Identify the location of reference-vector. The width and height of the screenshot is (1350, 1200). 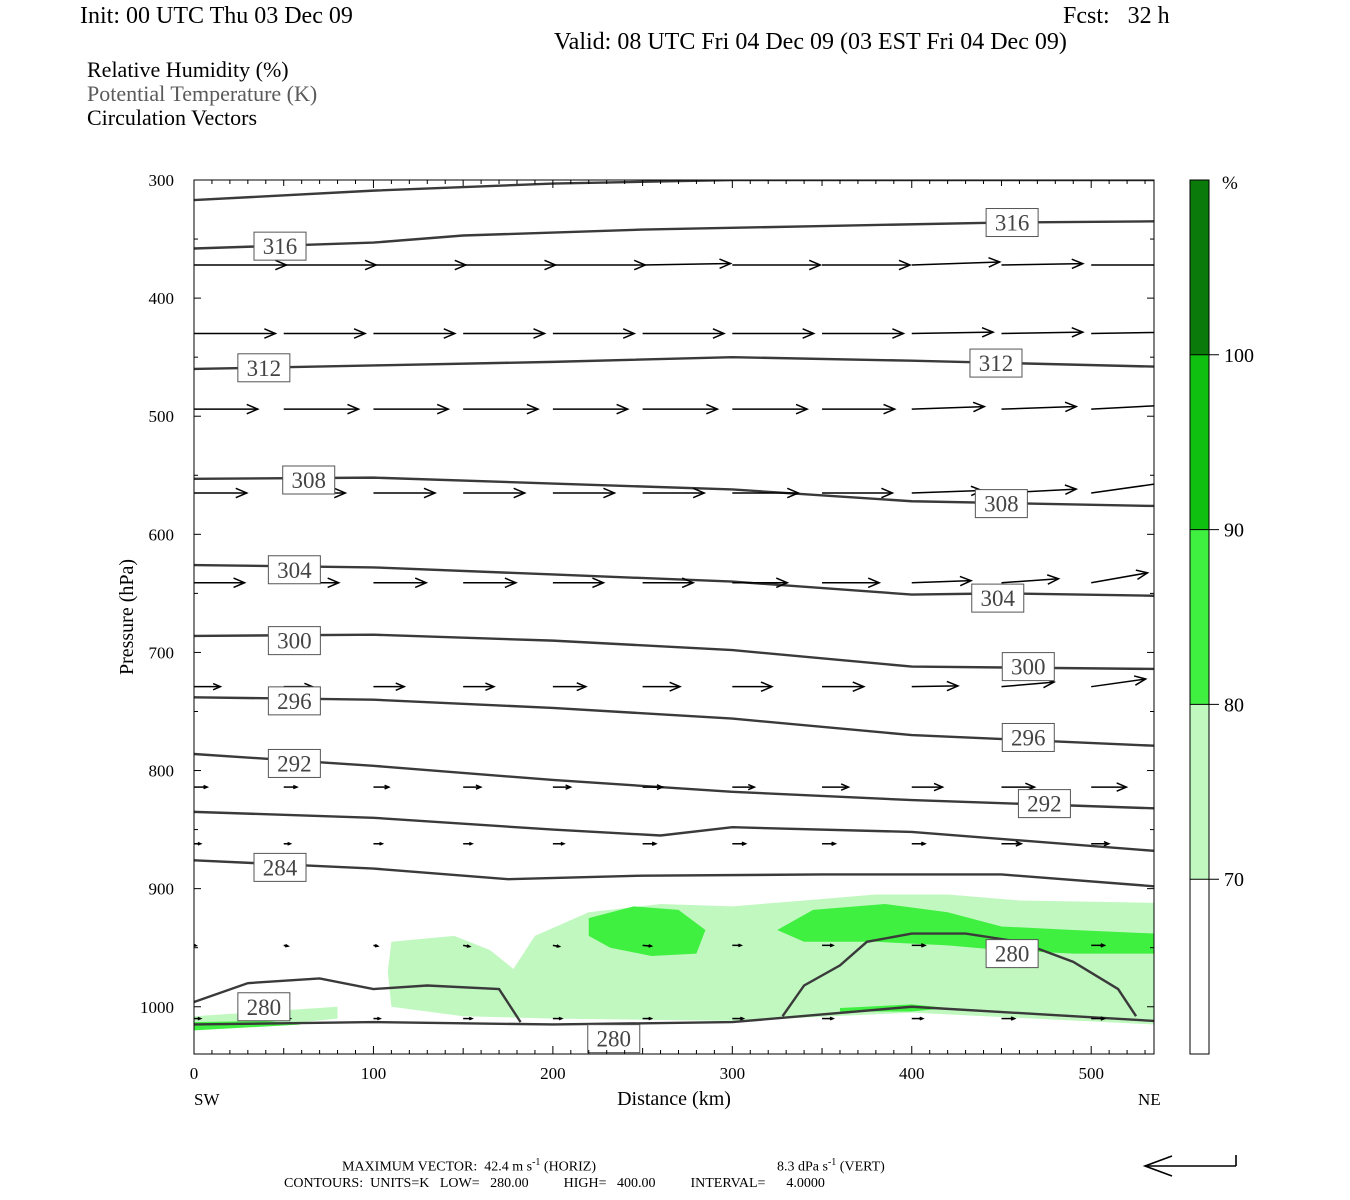
(1189, 1166).